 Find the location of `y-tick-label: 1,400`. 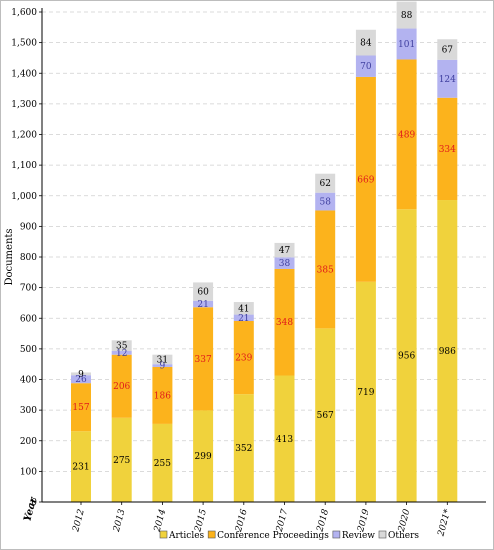

y-tick-label: 1,400 is located at coordinates (24, 74).